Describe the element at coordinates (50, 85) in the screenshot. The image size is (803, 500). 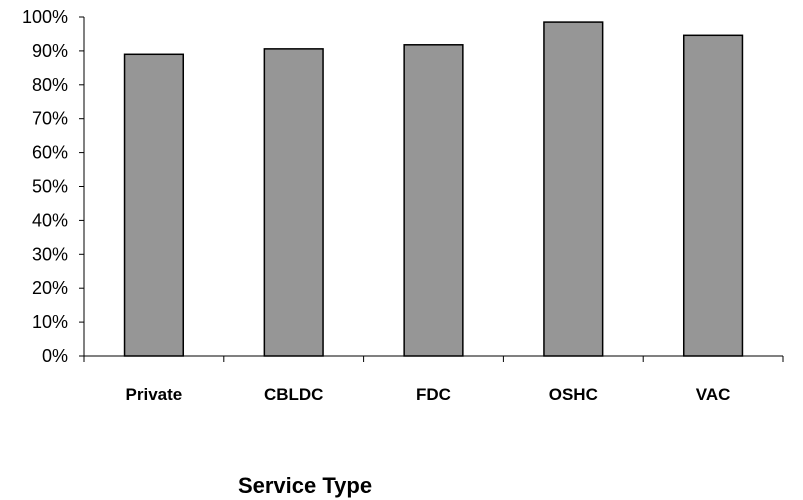
I see `y-tick-label: 80%` at that location.